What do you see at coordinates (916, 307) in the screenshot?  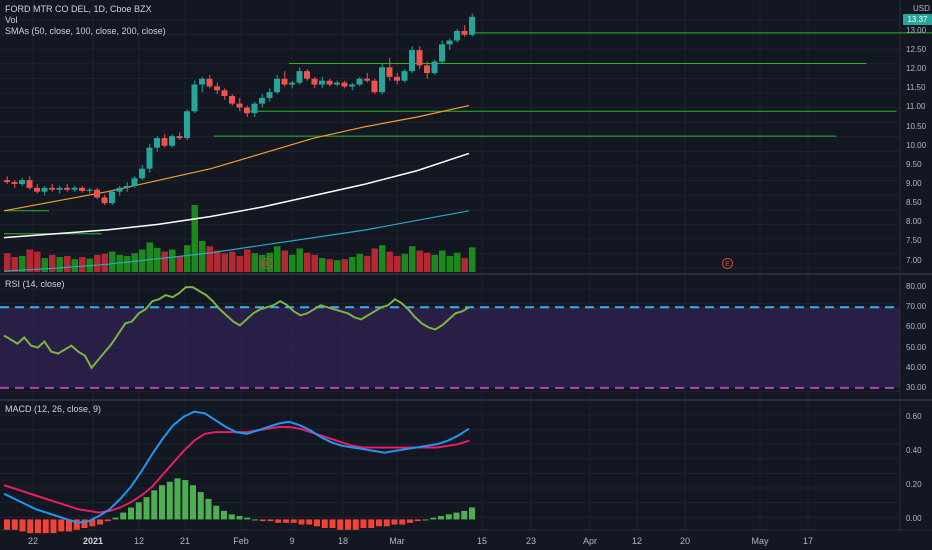 I see `rsi-tick-label: 70.00` at bounding box center [916, 307].